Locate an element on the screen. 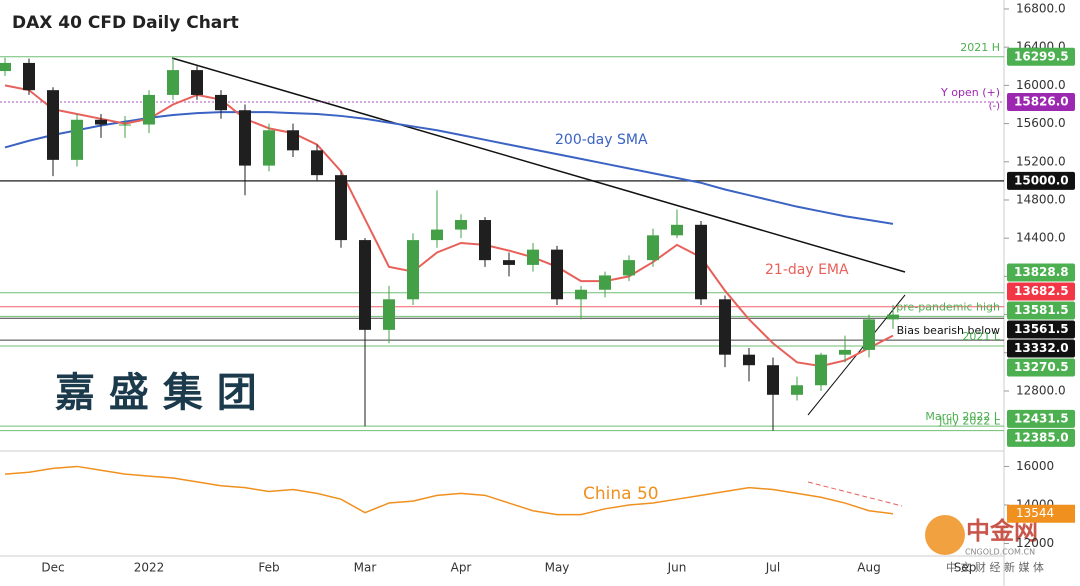  level-label: 13828.8 is located at coordinates (1041, 272).